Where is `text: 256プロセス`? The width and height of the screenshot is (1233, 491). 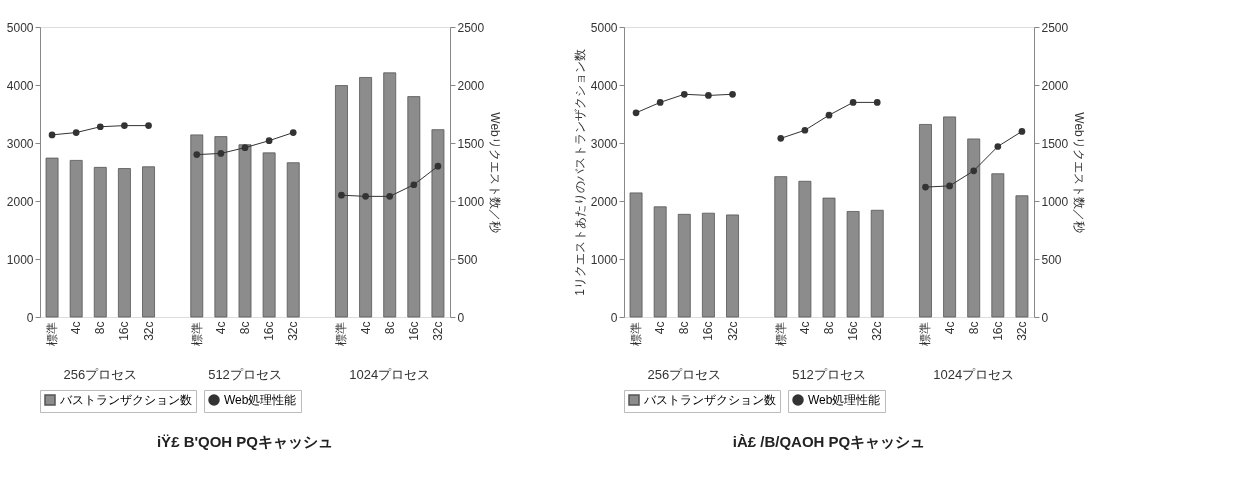 text: 256プロセス is located at coordinates (100, 374).